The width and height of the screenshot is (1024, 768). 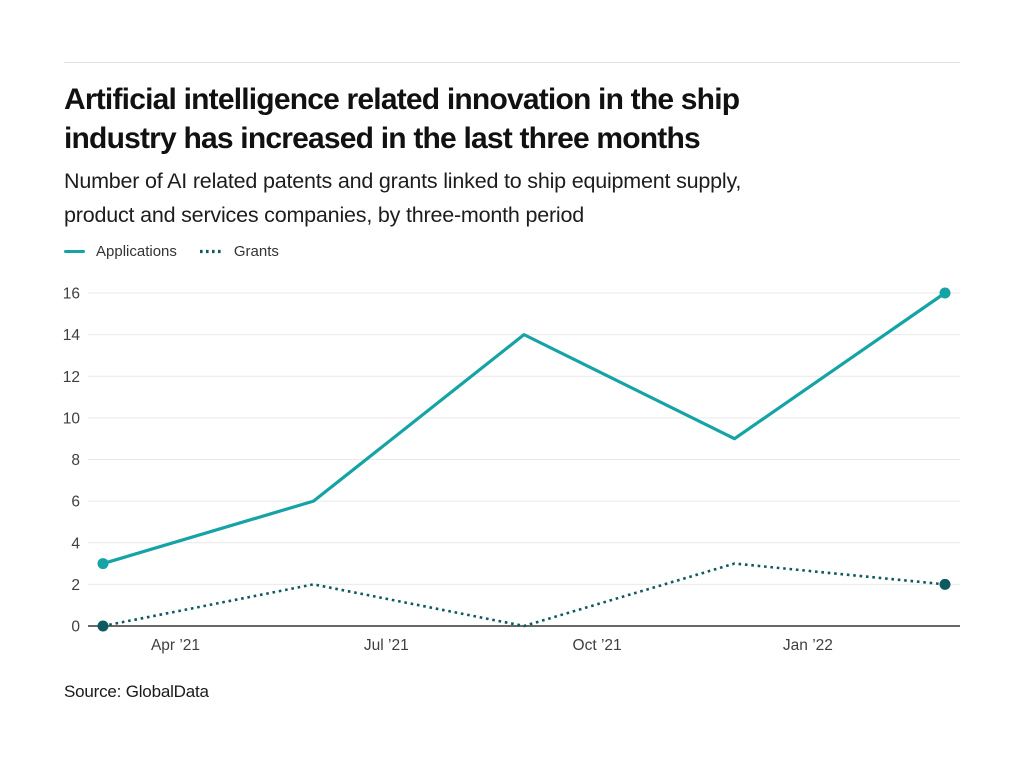 What do you see at coordinates (256, 251) in the screenshot?
I see `legend-label-grants: Grants` at bounding box center [256, 251].